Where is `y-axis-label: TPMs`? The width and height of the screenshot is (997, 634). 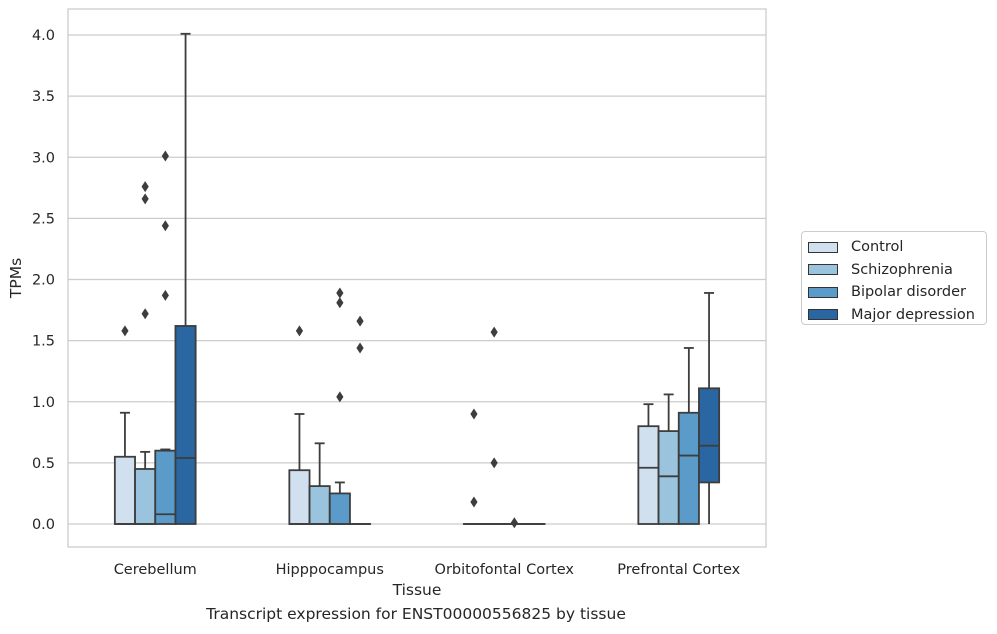
y-axis-label: TPMs is located at coordinates (16, 278).